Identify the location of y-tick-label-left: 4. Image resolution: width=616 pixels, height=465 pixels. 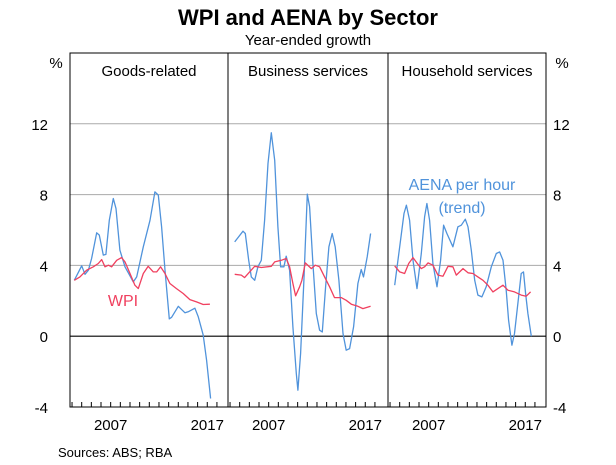
(44, 266).